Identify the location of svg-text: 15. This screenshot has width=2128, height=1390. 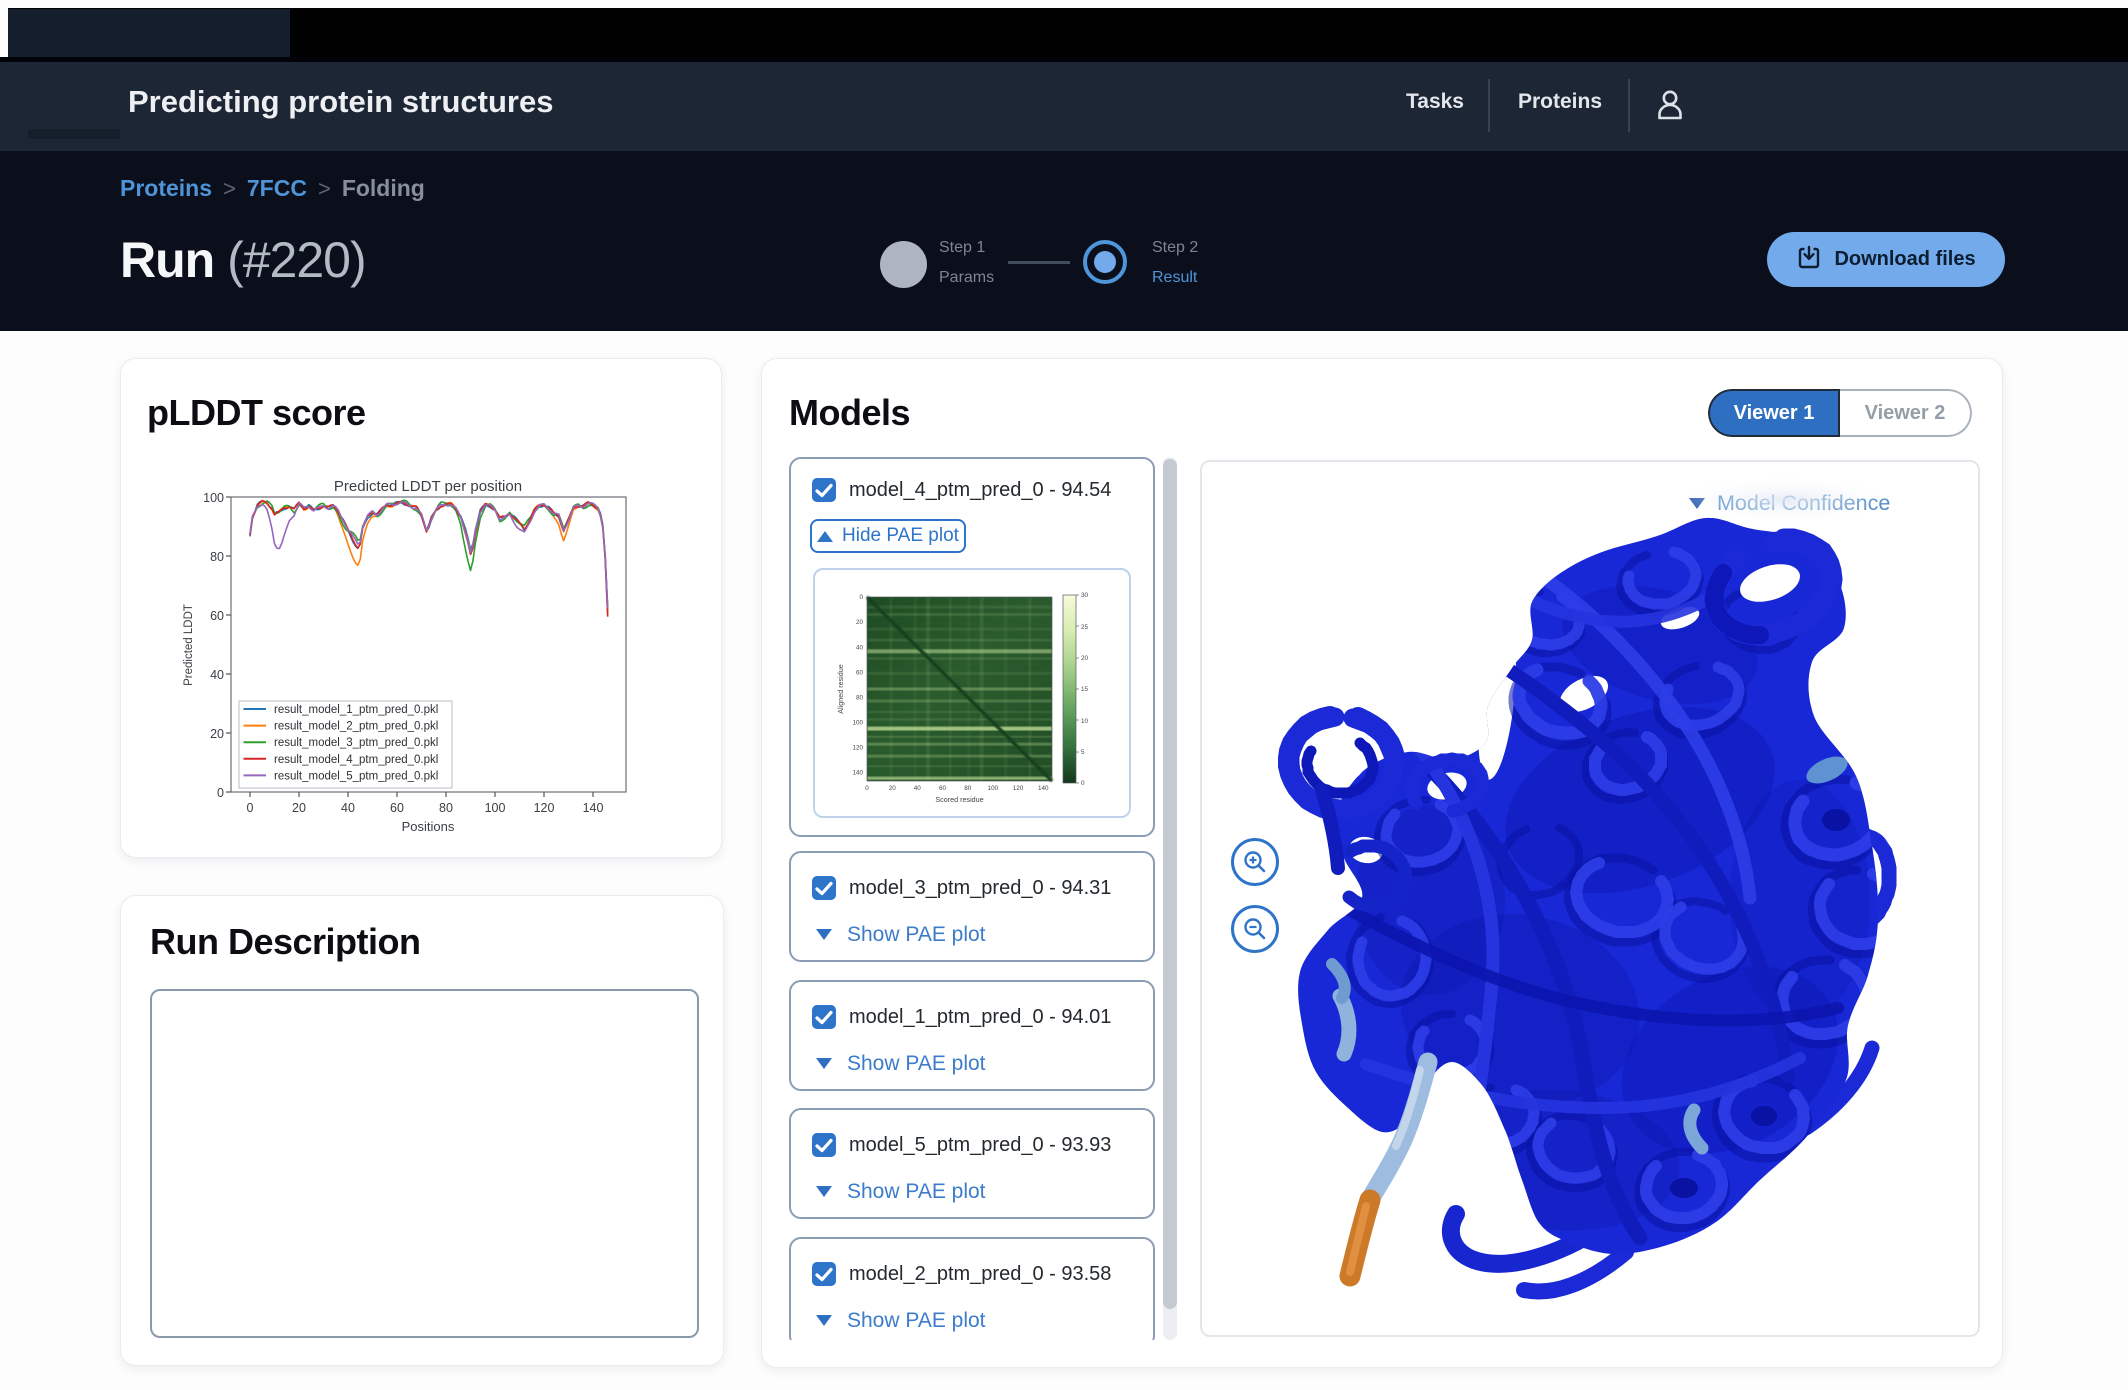
(1085, 689).